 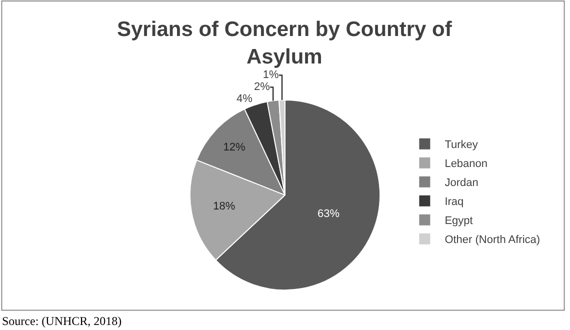 What do you see at coordinates (62, 321) in the screenshot?
I see `source-note: Source: (UNHCR, 2018)` at bounding box center [62, 321].